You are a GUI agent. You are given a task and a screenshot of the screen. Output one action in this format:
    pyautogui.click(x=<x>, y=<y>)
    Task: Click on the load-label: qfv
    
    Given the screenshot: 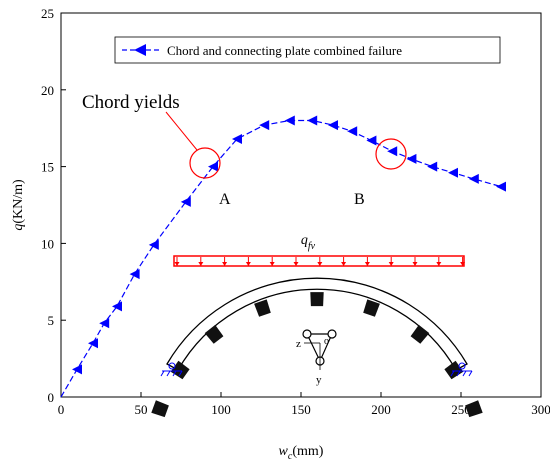 What is the action you would take?
    pyautogui.click(x=308, y=242)
    